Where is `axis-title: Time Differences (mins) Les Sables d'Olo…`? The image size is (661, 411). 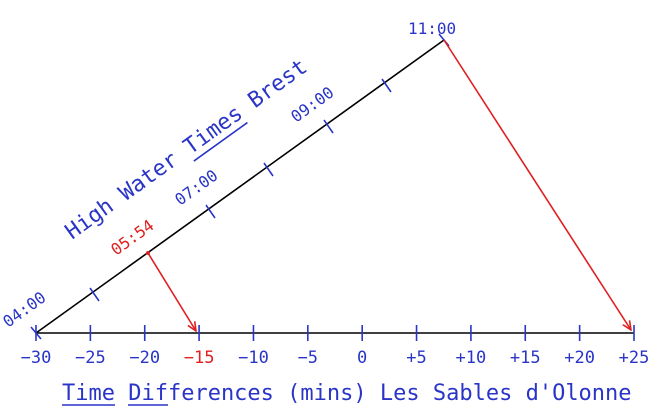
axis-title: Time Differences (mins) Les Sables d'Olo… is located at coordinates (347, 393).